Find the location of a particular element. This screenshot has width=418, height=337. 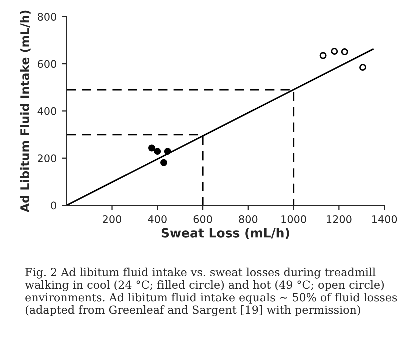

y-tick-label: 800 is located at coordinates (47, 17).